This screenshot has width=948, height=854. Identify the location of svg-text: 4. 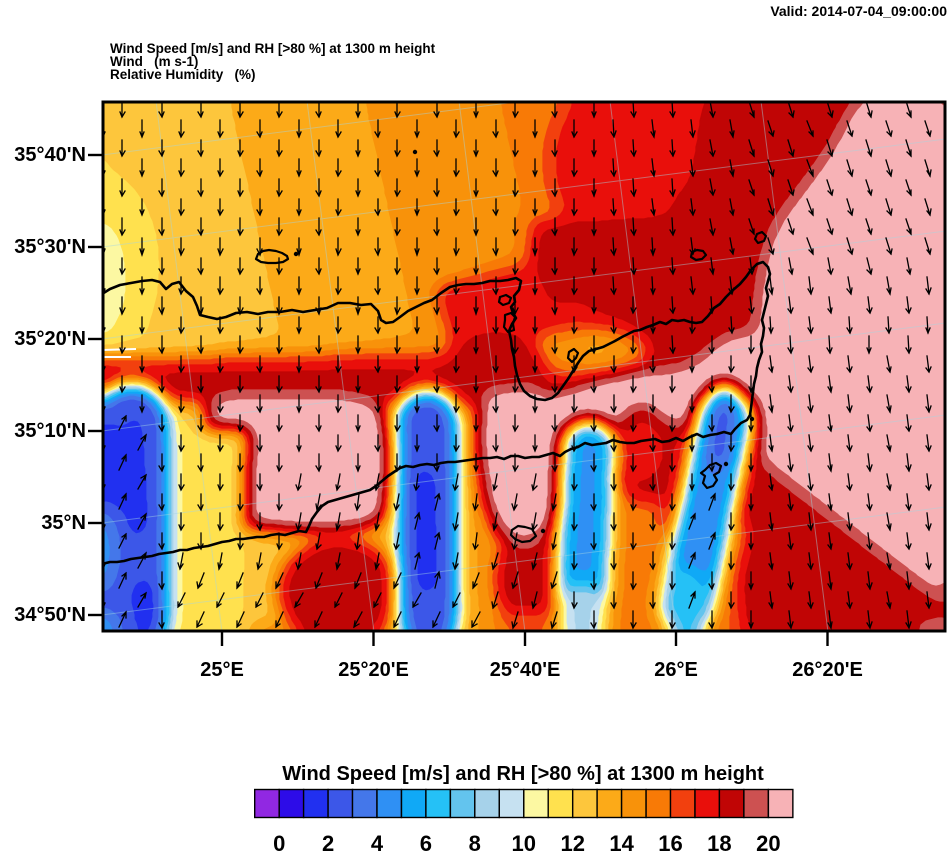
(377, 842).